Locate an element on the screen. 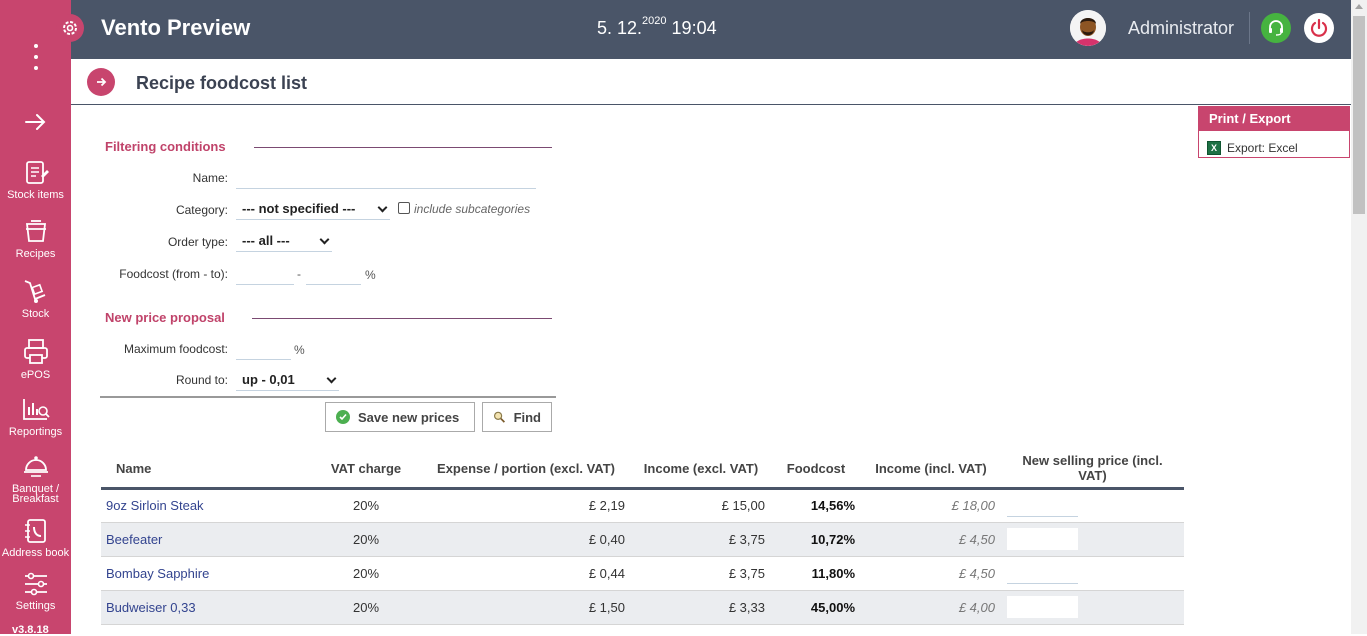 The image size is (1367, 636). gear-icon is located at coordinates (70, 28).